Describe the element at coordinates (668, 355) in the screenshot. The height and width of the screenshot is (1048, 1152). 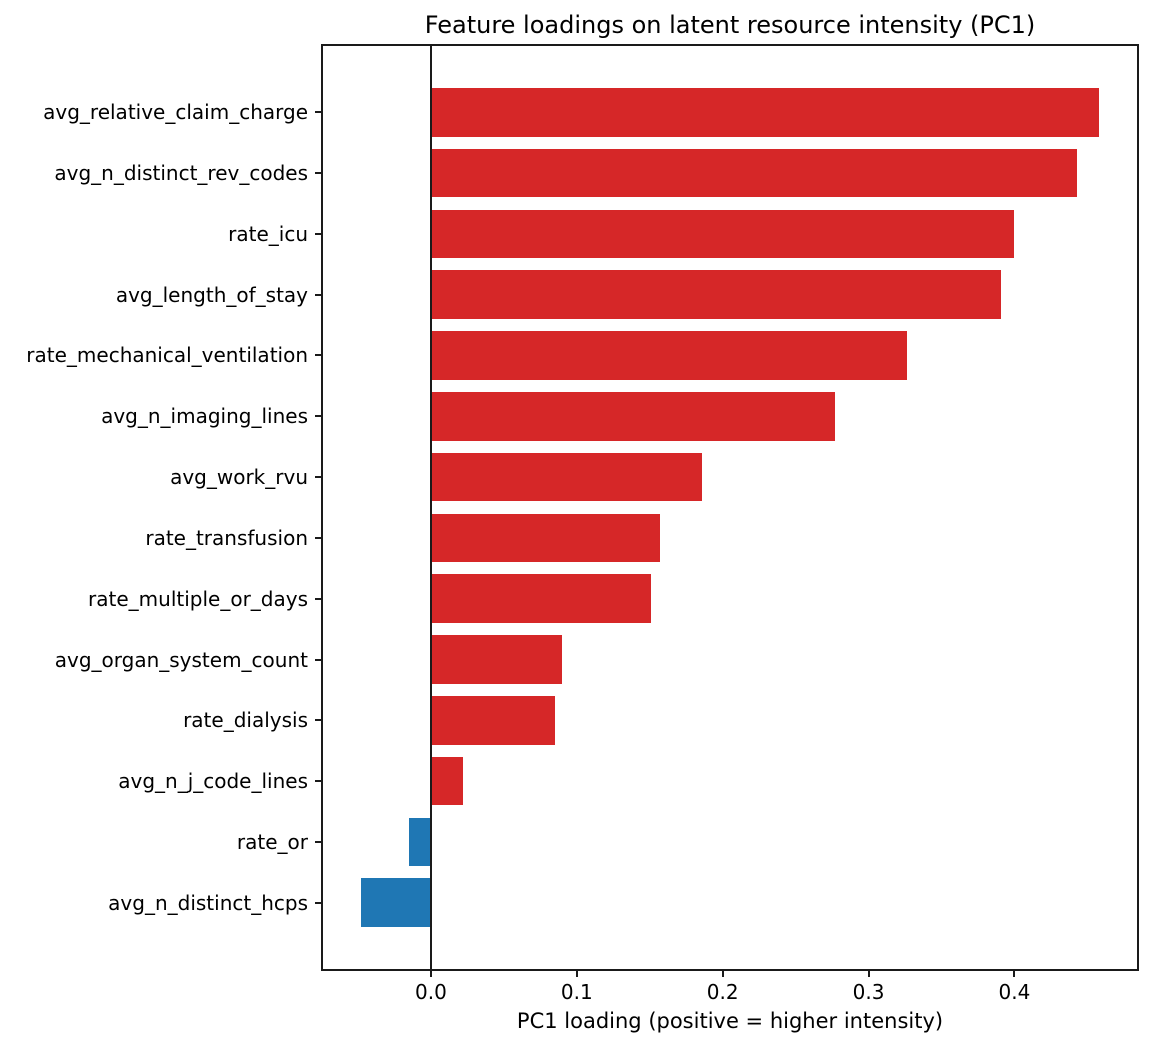
I see `bar-rate_mechanical_ventilation` at that location.